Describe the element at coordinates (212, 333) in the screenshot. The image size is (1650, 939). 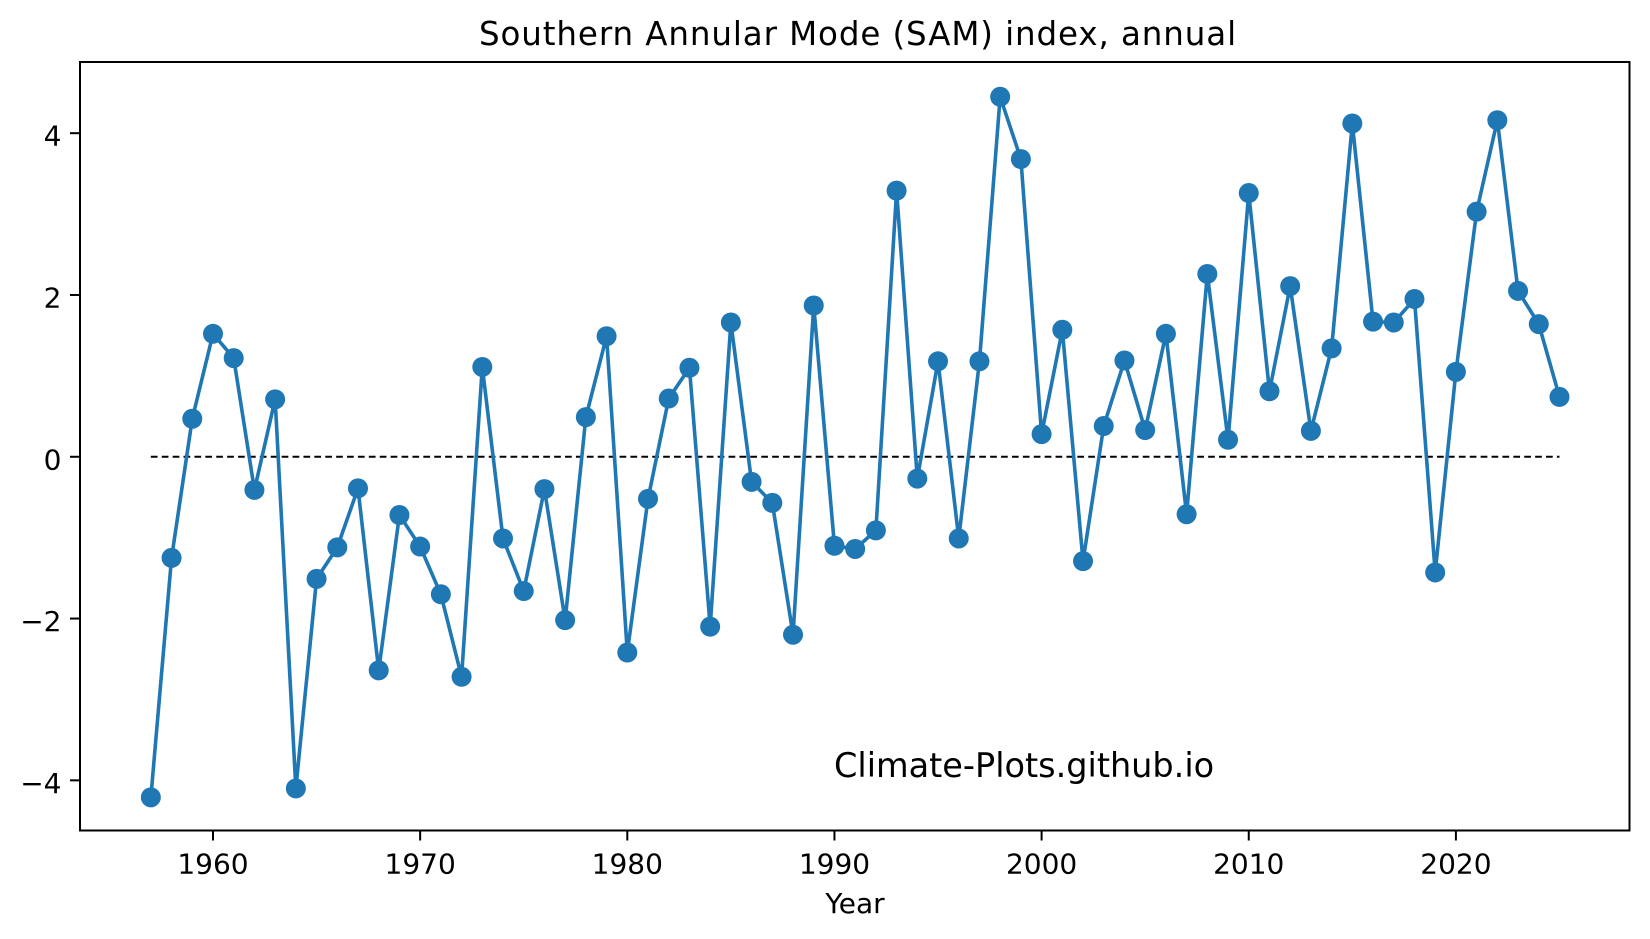
I see `data-point-1960` at that location.